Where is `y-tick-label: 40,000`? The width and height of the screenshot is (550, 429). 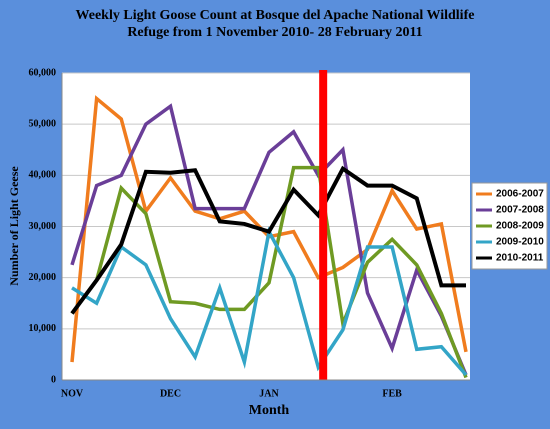
y-tick-label: 40,000 is located at coordinates (43, 175).